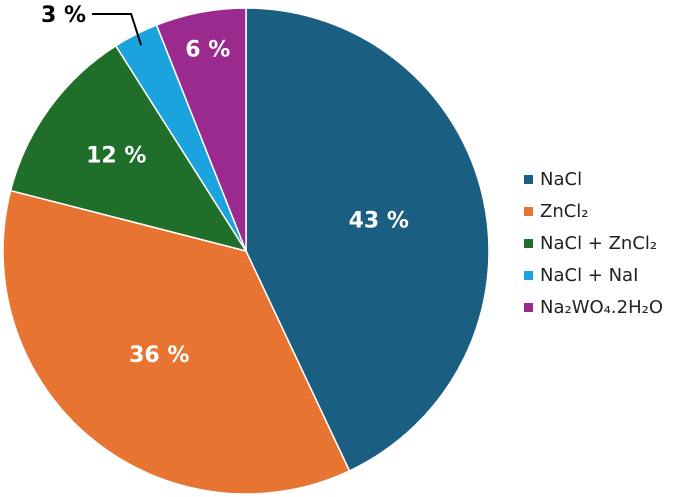  Describe the element at coordinates (564, 211) in the screenshot. I see `legend-label: ZnCl₂` at that location.